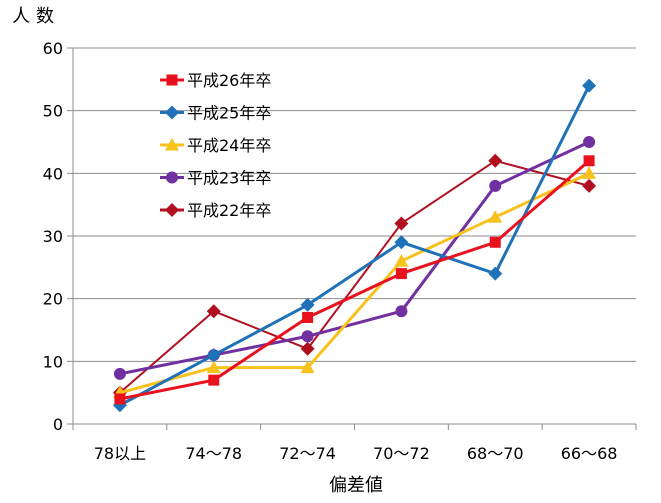 Image resolution: width=661 pixels, height=503 pixels. I want to click on y-axis-title: 人数, so click(36, 16).